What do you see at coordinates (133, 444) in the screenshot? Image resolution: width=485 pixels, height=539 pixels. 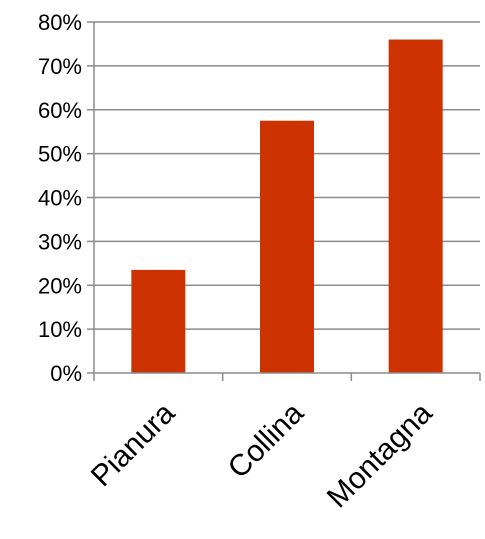 I see `x-tick-label: Pianura` at bounding box center [133, 444].